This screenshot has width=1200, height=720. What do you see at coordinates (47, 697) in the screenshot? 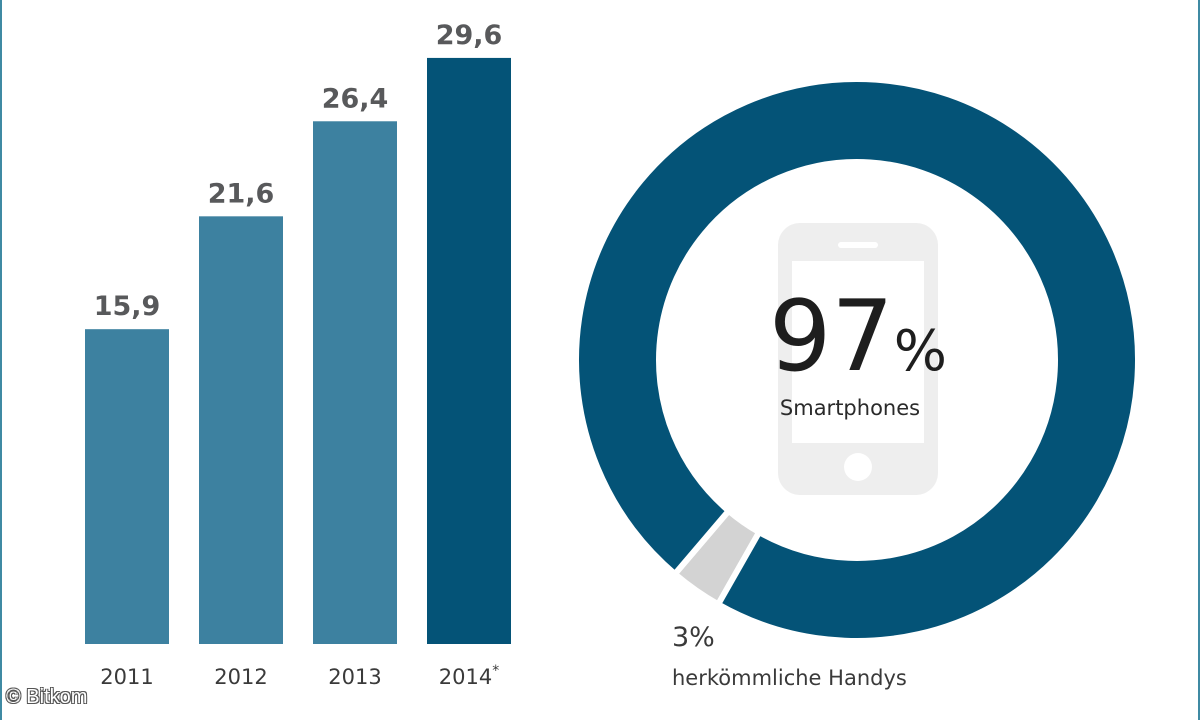
I see `copyright-notice: © Bitkom` at bounding box center [47, 697].